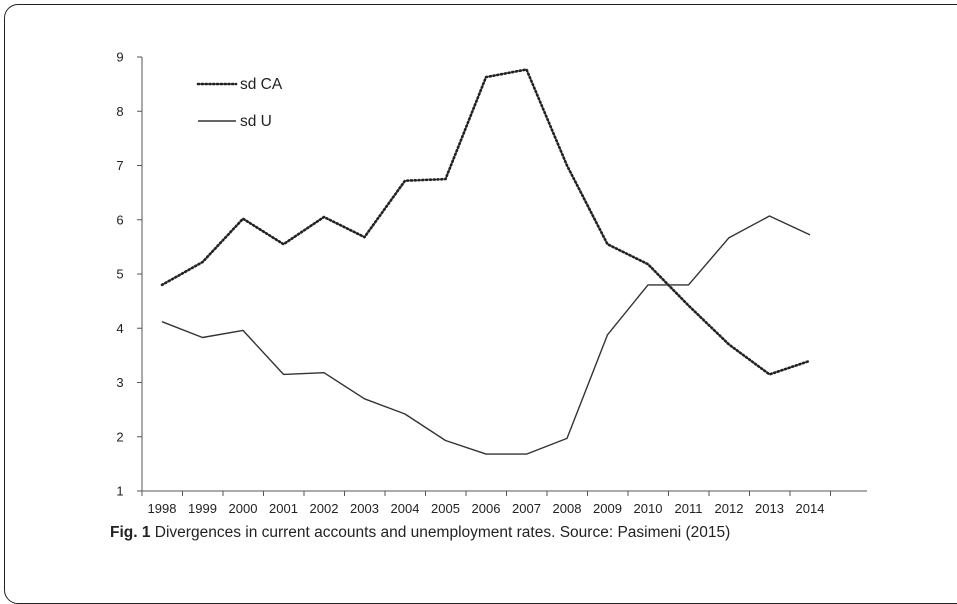 Image resolution: width=957 pixels, height=604 pixels. Describe the element at coordinates (648, 508) in the screenshot. I see `x-tick-label: 2010` at that location.